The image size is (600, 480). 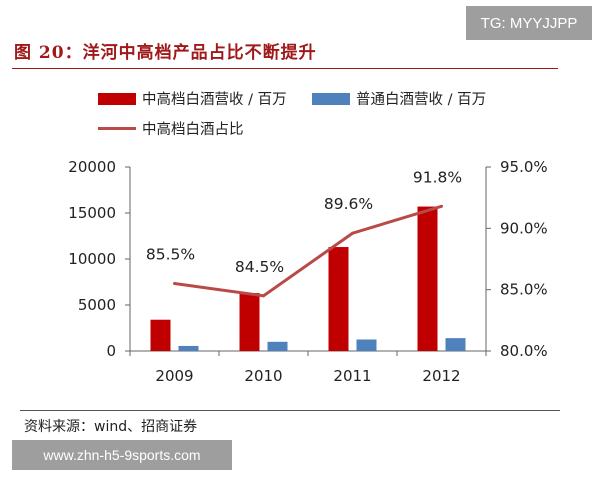 What do you see at coordinates (524, 167) in the screenshot?
I see `y-right-tick-label: 95.0%` at bounding box center [524, 167].